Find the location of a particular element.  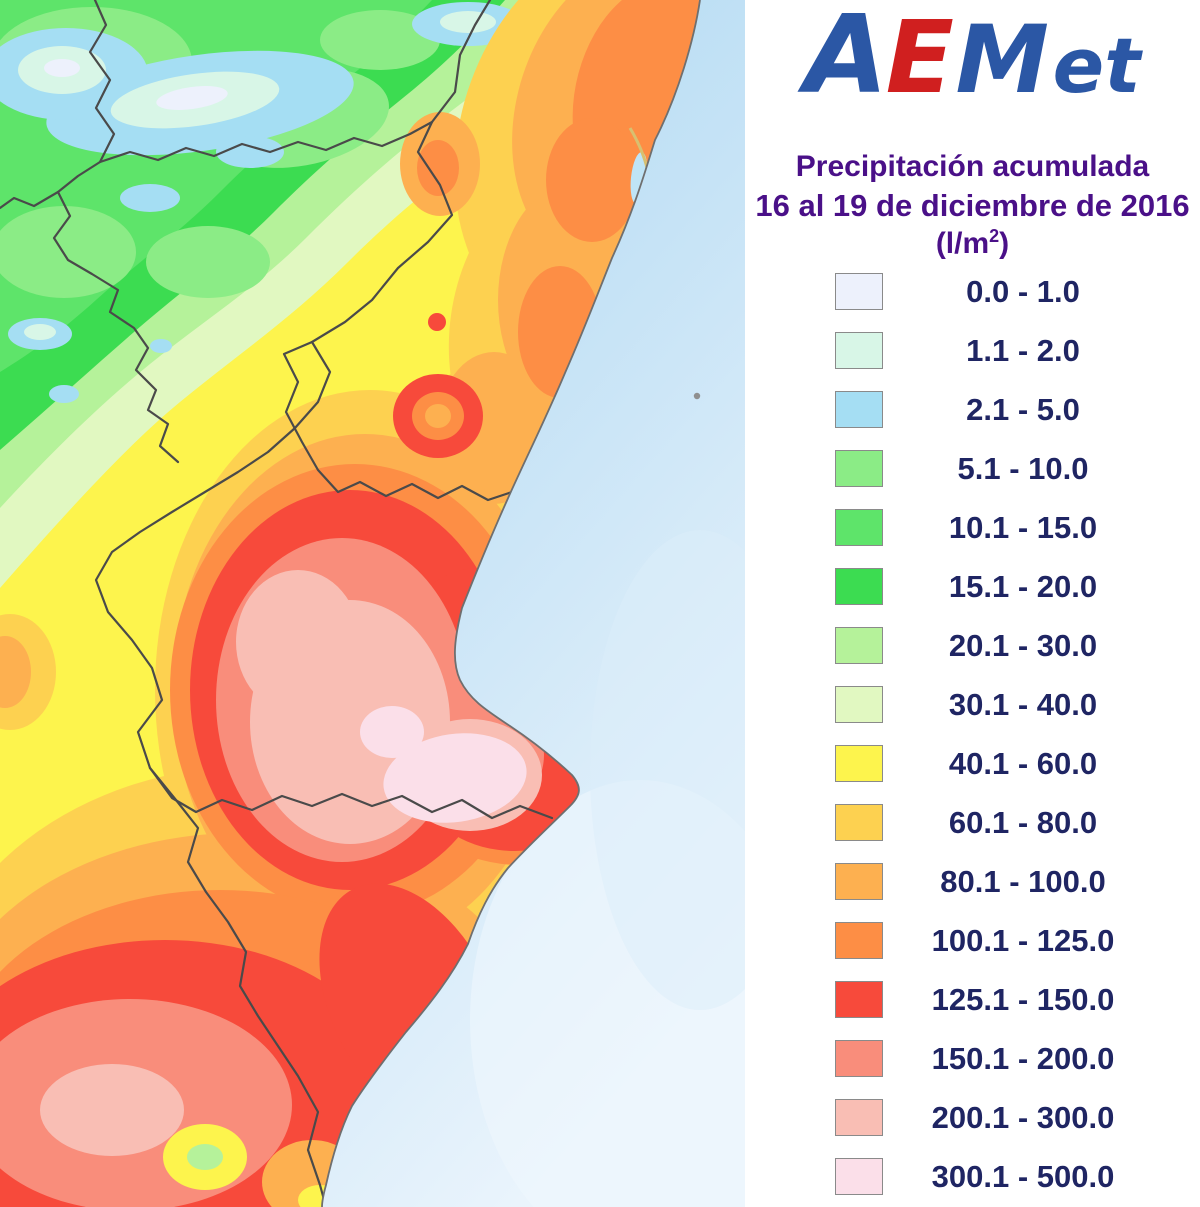

legend-item: 200.1 - 300.0 is located at coordinates (972, 1117).